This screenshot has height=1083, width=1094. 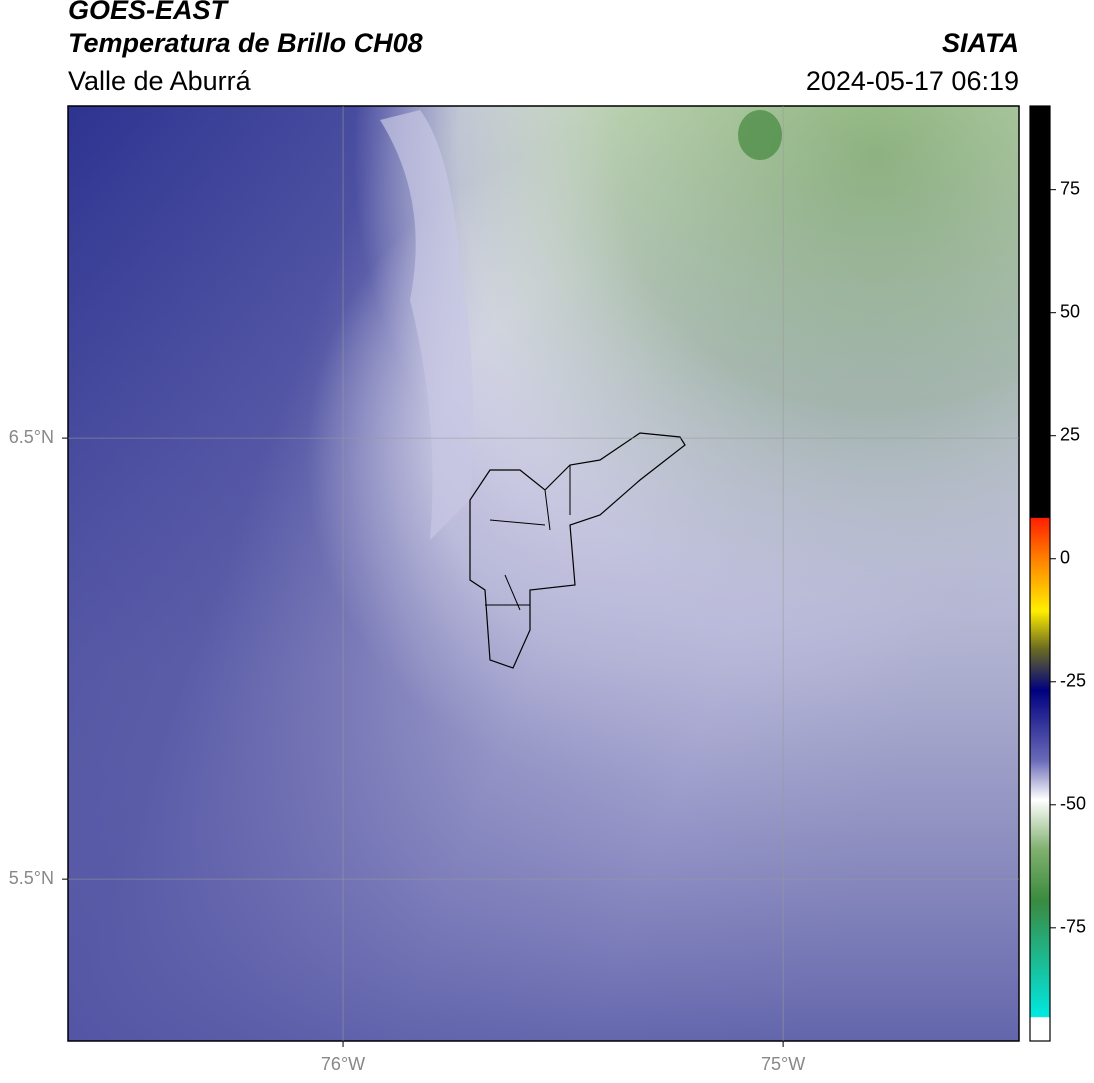 I want to click on title: GOES-EAST, so click(x=149, y=12).